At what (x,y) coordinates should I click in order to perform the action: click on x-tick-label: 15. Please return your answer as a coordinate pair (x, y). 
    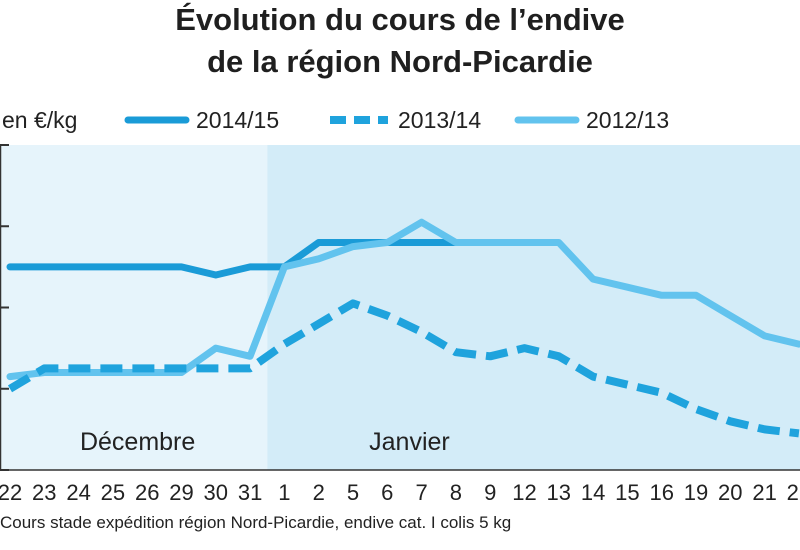
    Looking at the image, I should click on (627, 492).